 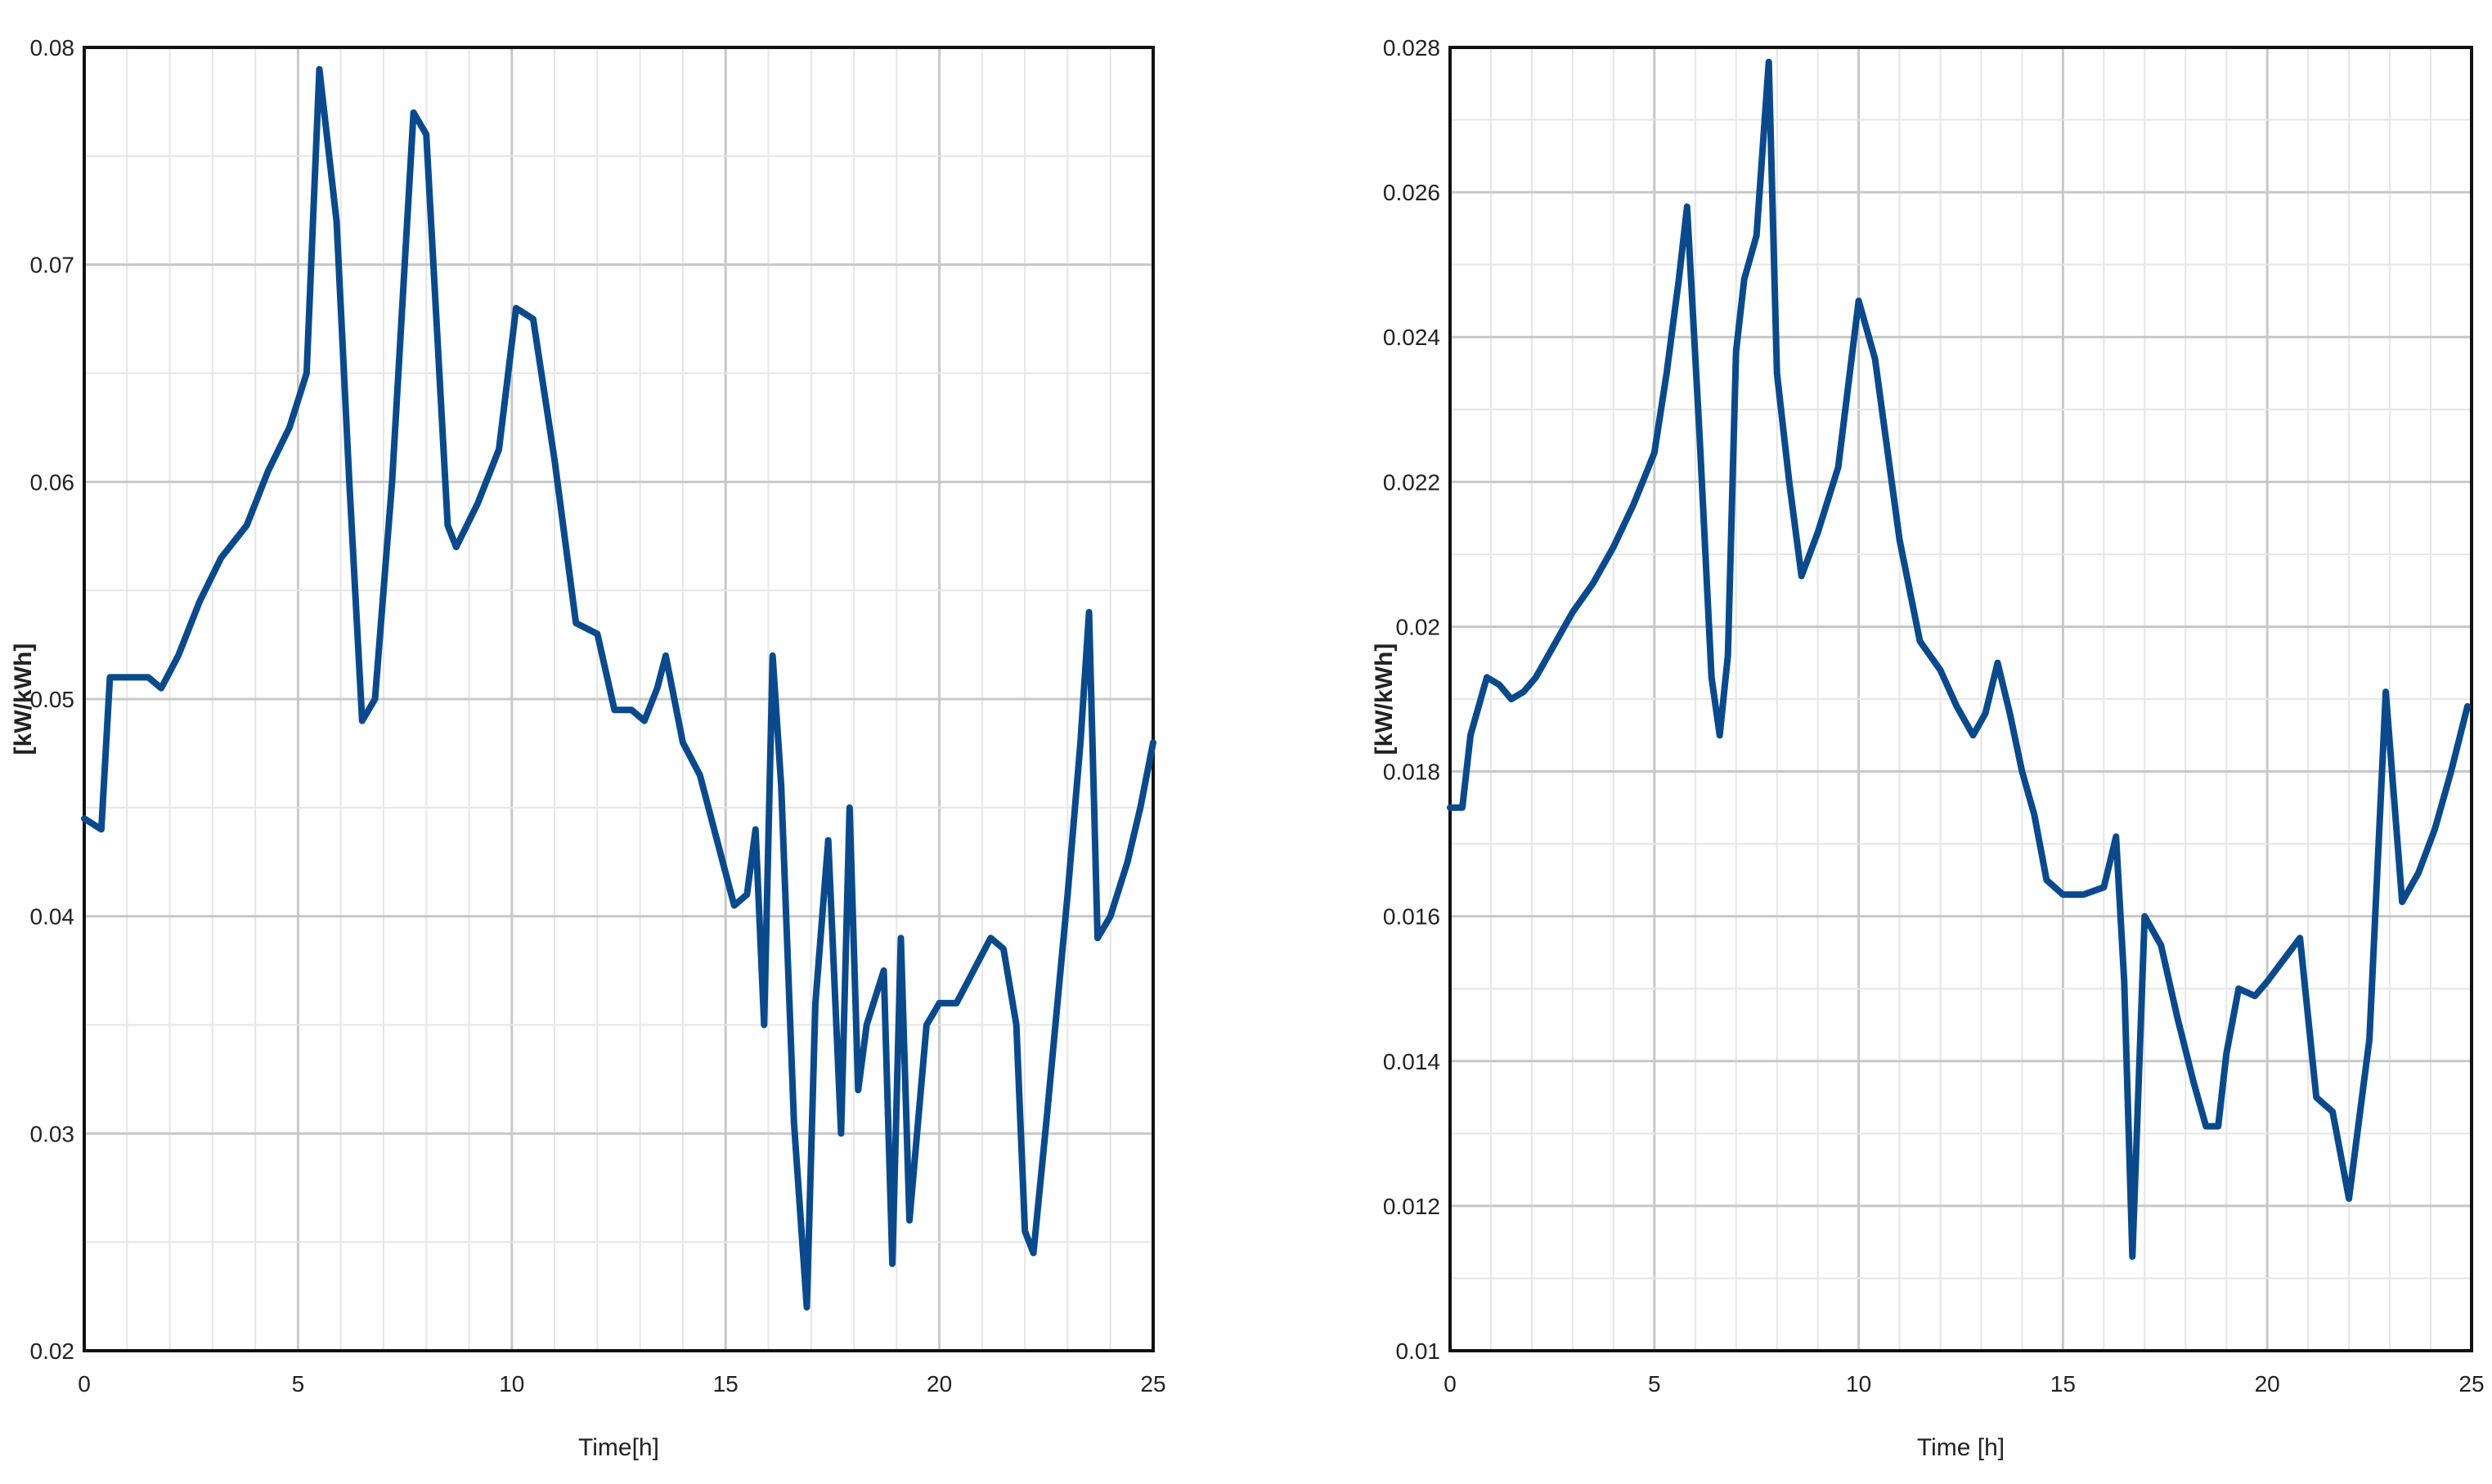 What do you see at coordinates (1411, 48) in the screenshot?
I see `chart-right-y-tick-label: 0.028` at bounding box center [1411, 48].